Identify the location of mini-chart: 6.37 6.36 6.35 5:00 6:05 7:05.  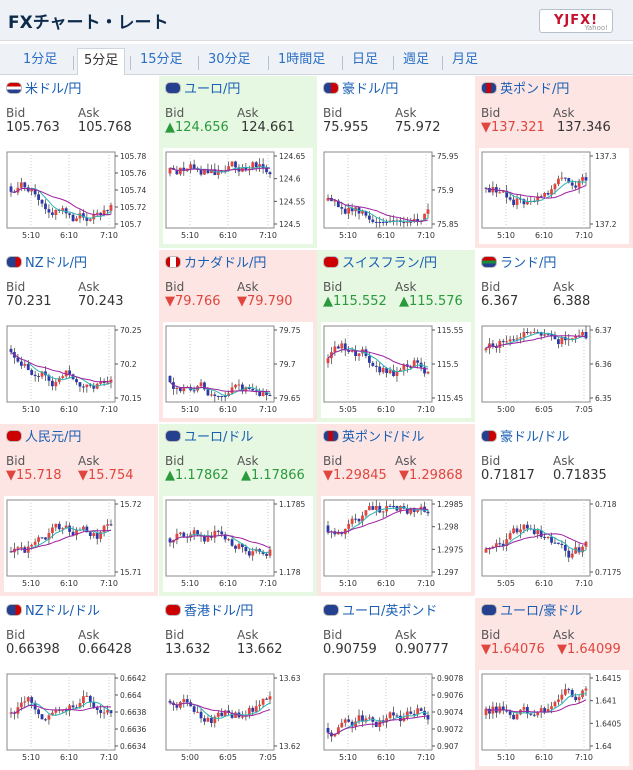
(554, 370).